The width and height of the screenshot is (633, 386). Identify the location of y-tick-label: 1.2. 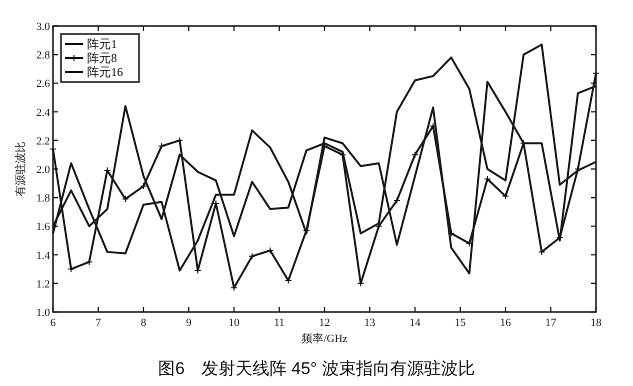
(43, 284).